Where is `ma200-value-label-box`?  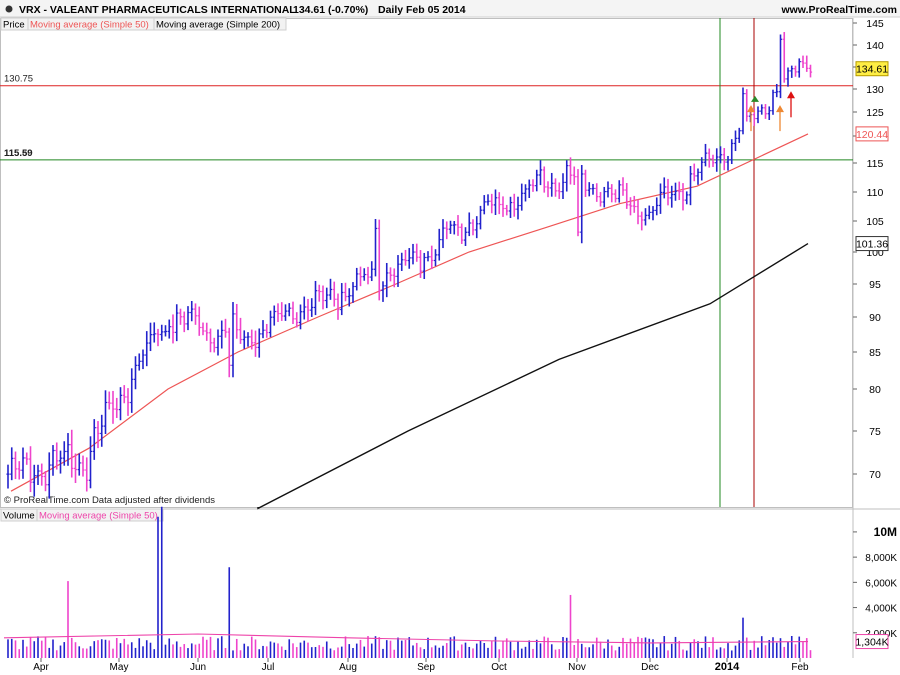 ma200-value-label-box is located at coordinates (872, 244).